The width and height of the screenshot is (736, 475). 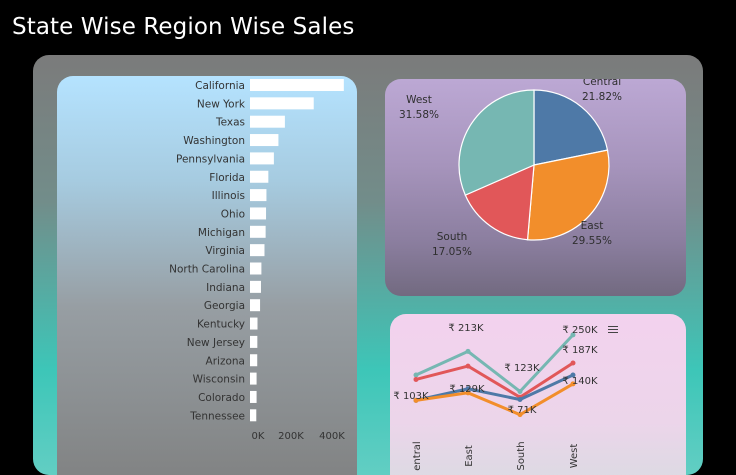 I want to click on line-data-label-0: ₹ 213K, so click(x=466, y=328).